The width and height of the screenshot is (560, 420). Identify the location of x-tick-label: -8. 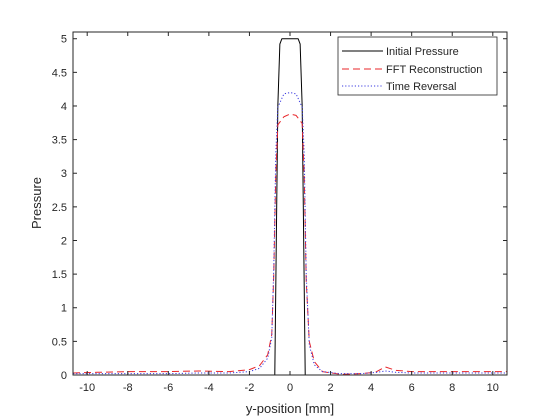
(128, 388).